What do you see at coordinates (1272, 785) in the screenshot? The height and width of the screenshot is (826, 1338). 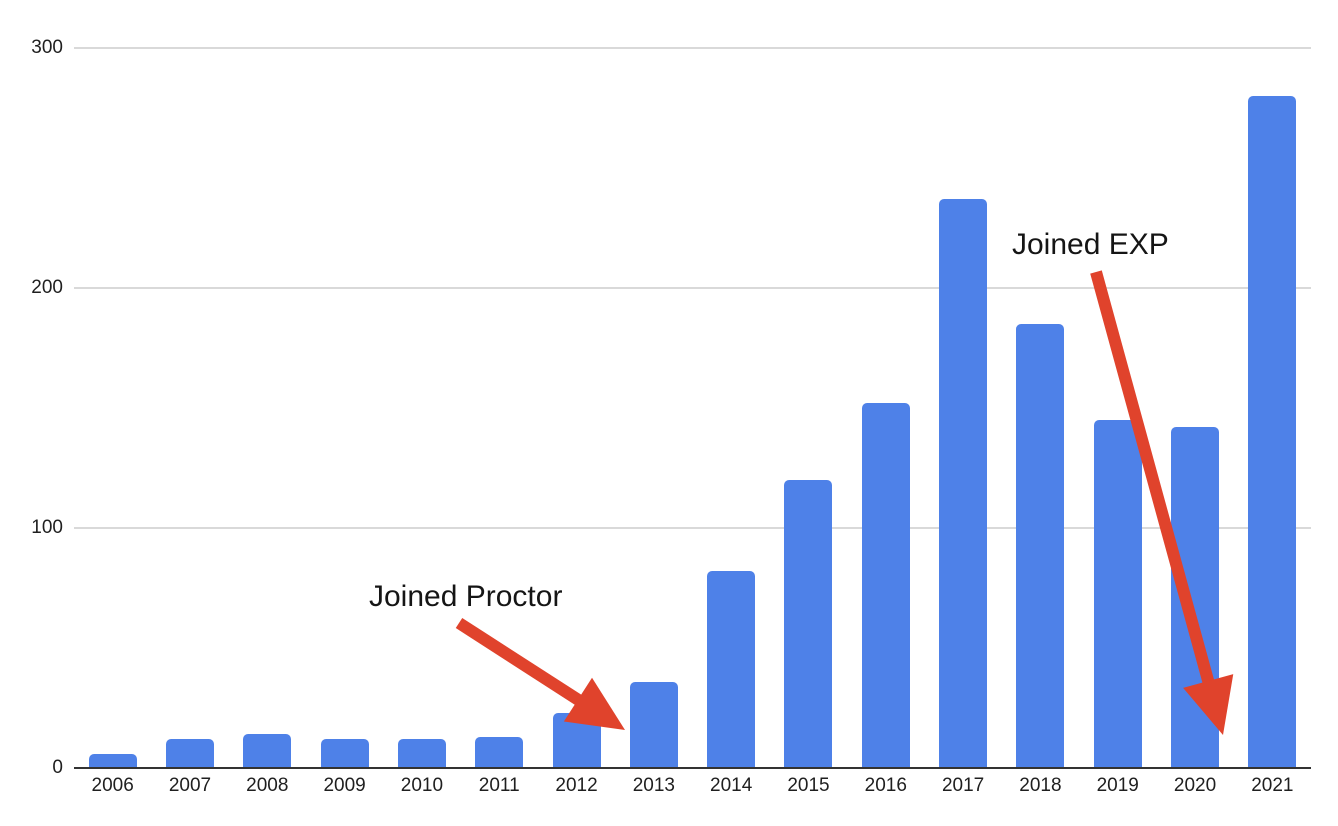 I see `x-tick-label-2021: 2021` at bounding box center [1272, 785].